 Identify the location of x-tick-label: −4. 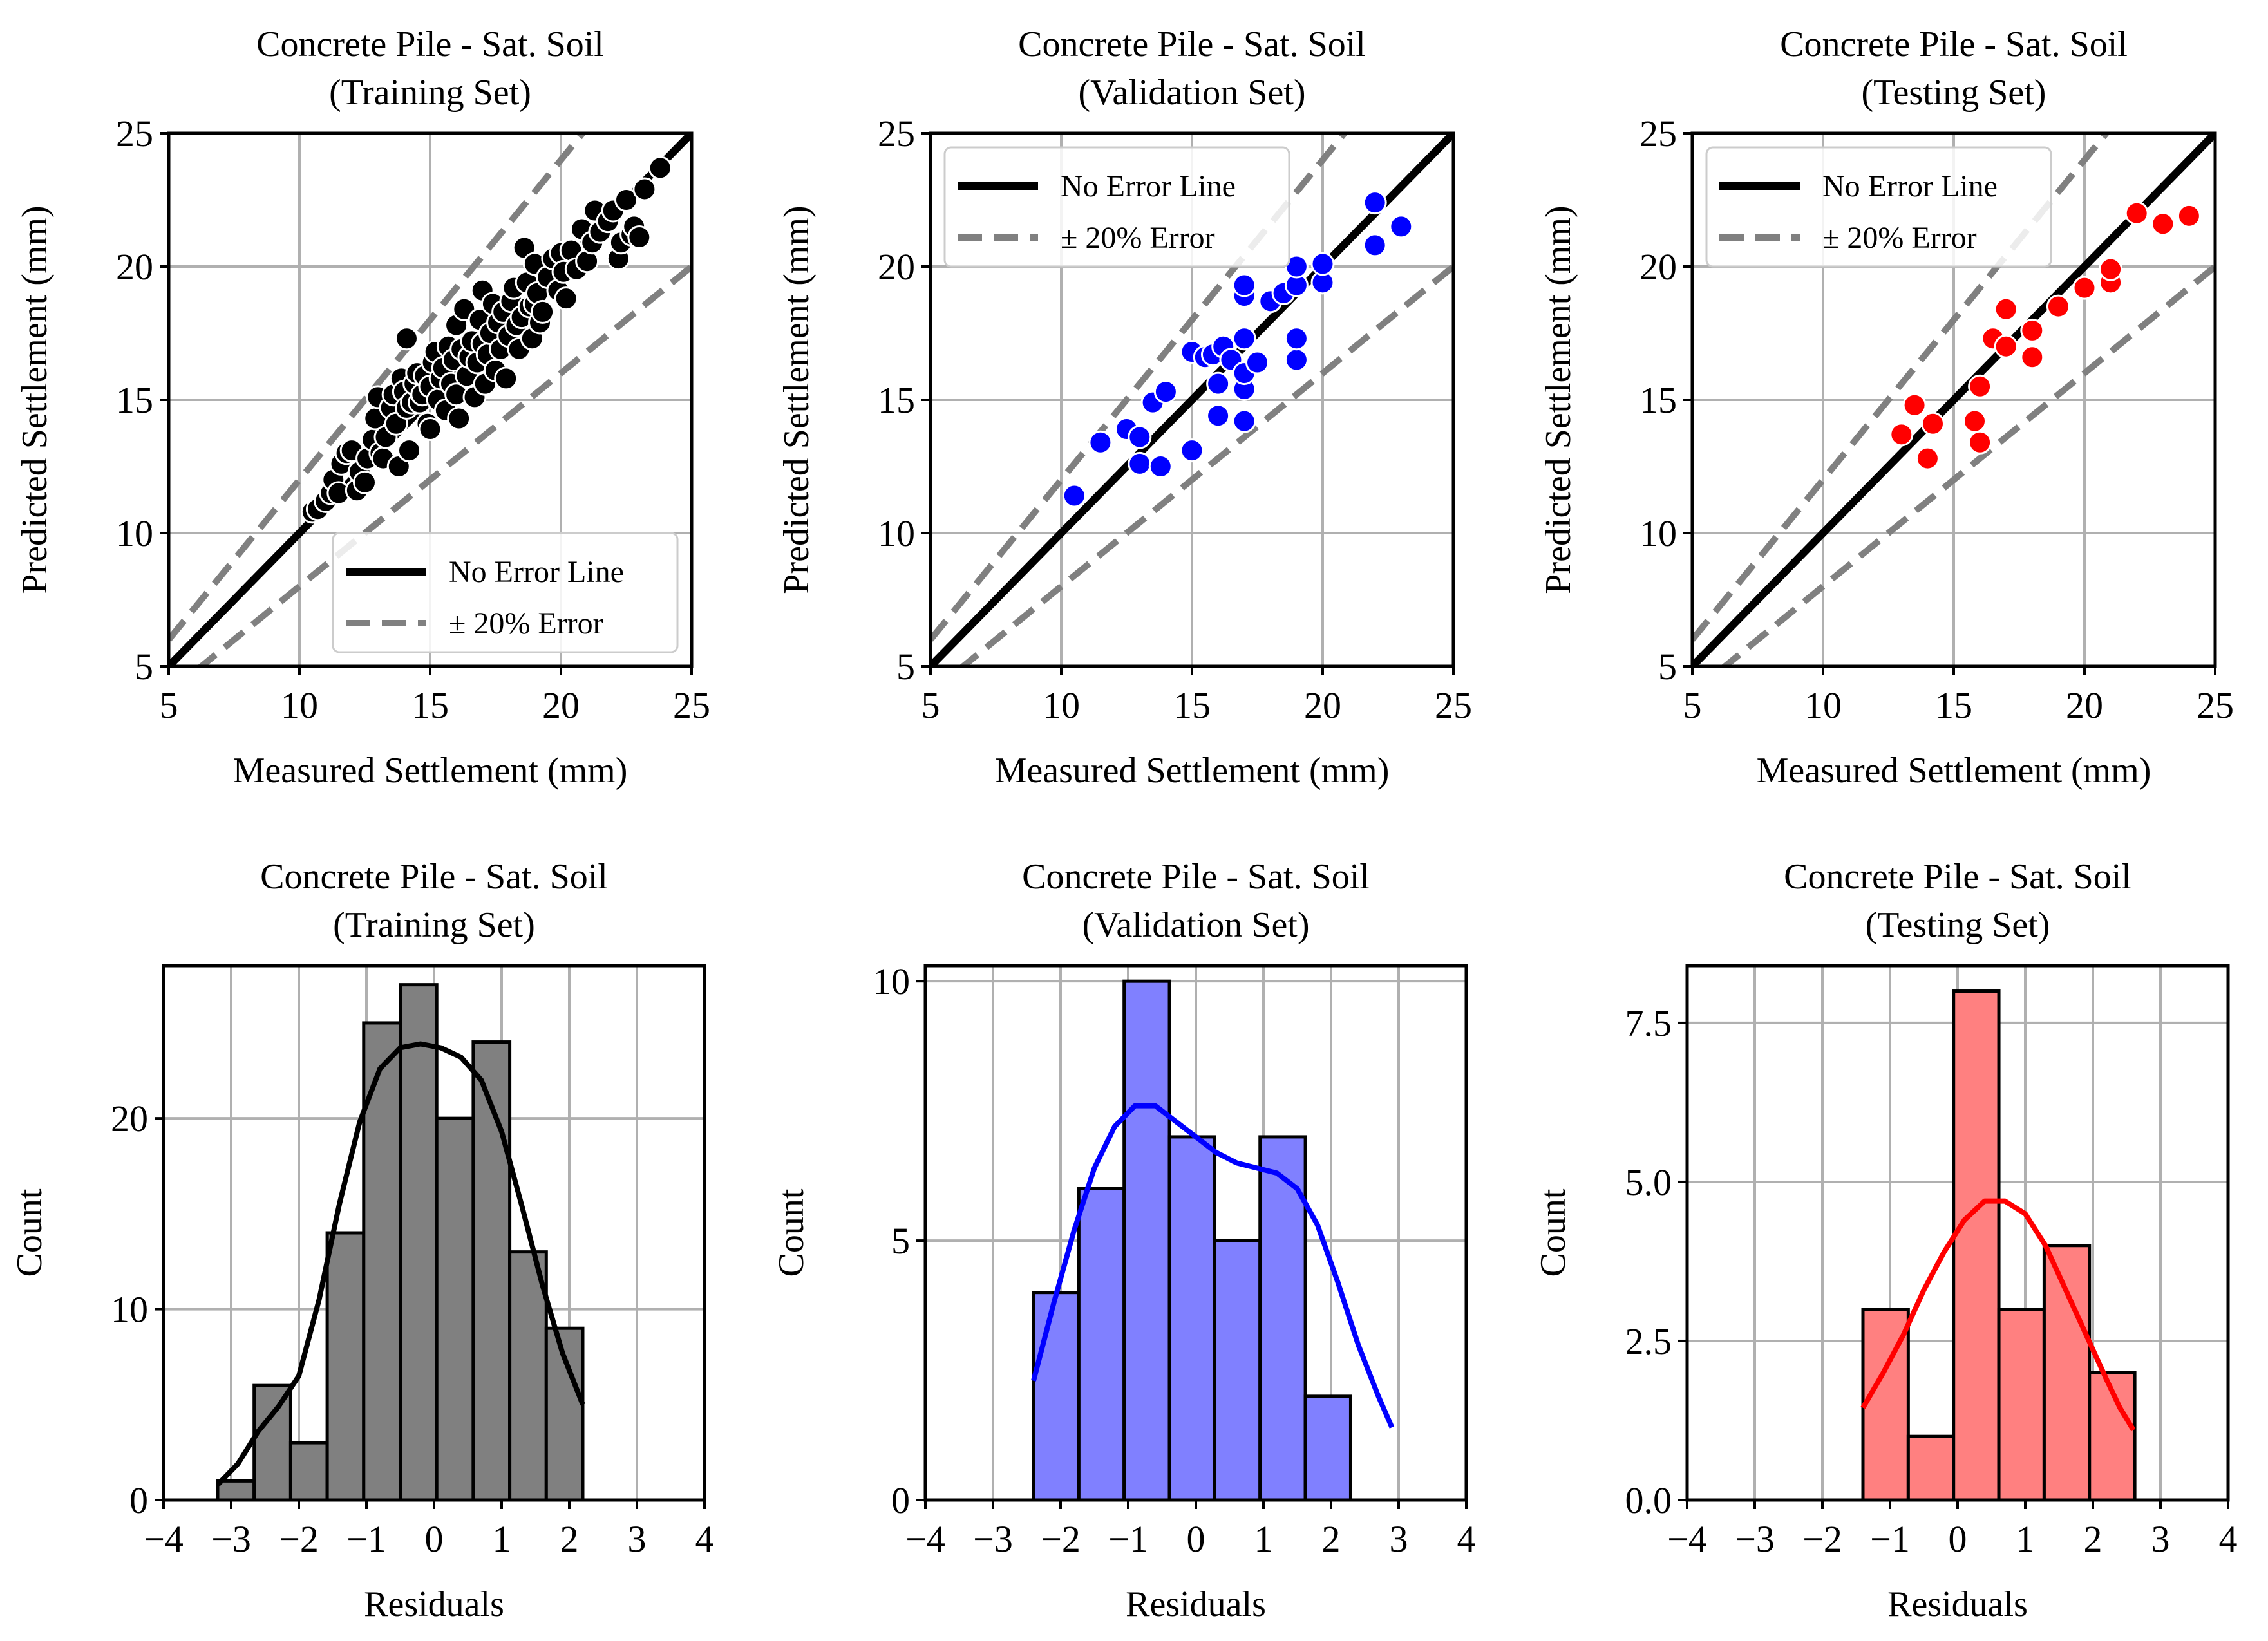
(925, 1539).